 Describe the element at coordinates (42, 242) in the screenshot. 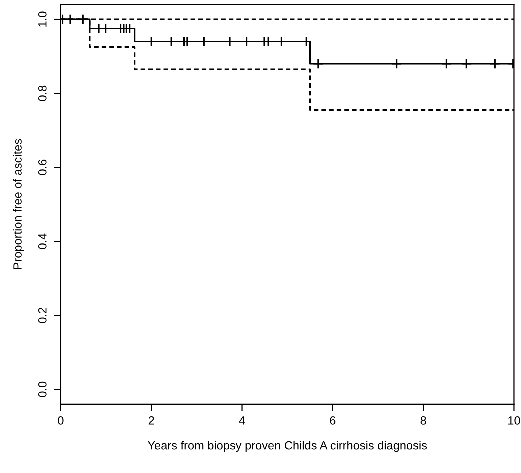

I see `y-tick-label: 0.4` at that location.